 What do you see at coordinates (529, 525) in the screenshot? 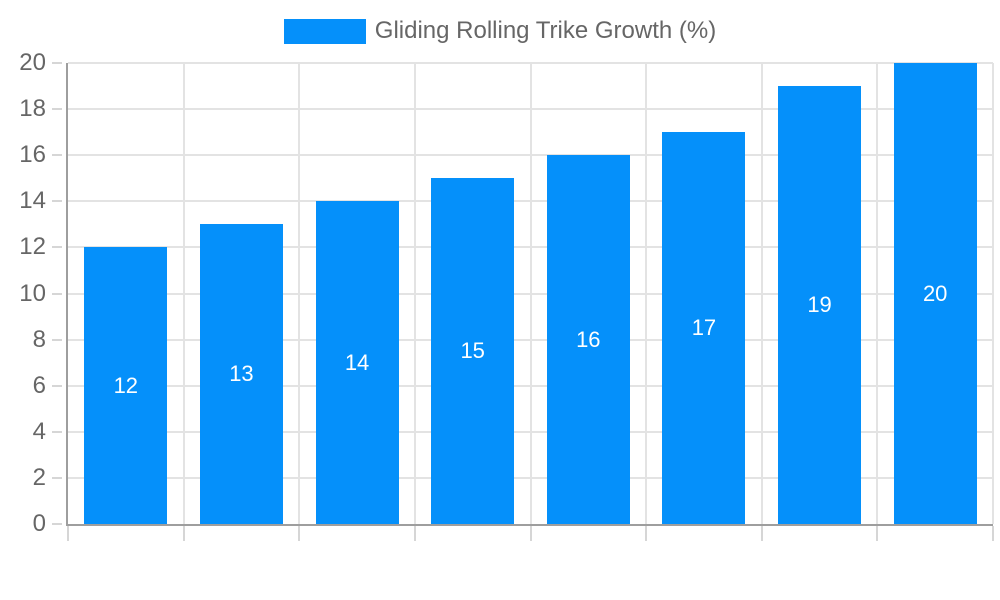
I see `x-axis` at bounding box center [529, 525].